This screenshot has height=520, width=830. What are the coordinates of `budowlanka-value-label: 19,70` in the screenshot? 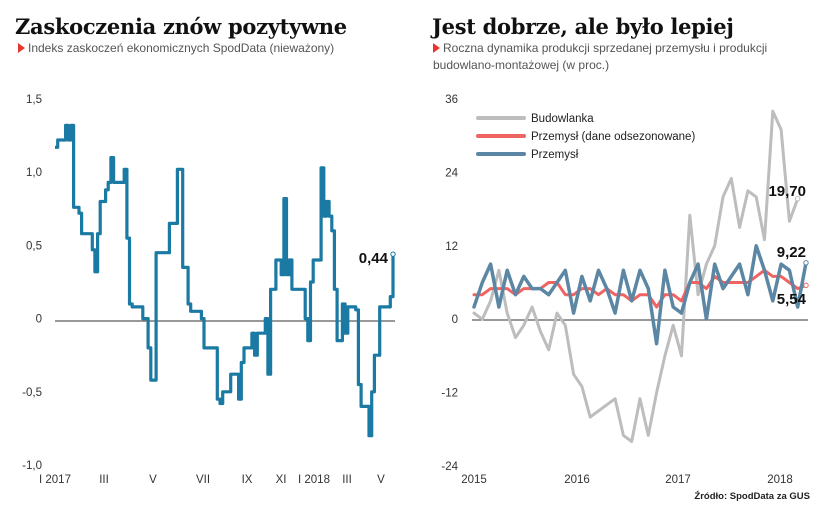 It's located at (787, 191).